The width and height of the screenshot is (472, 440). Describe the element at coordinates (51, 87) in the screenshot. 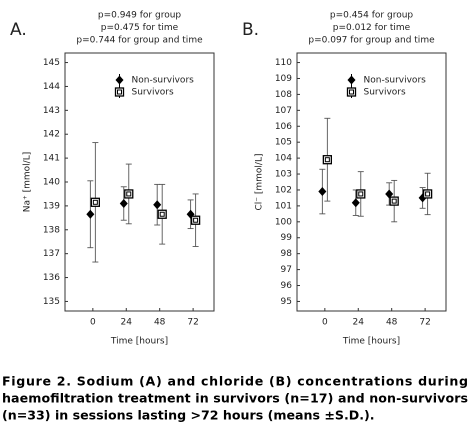

I see `y-tick-label: 144` at that location.